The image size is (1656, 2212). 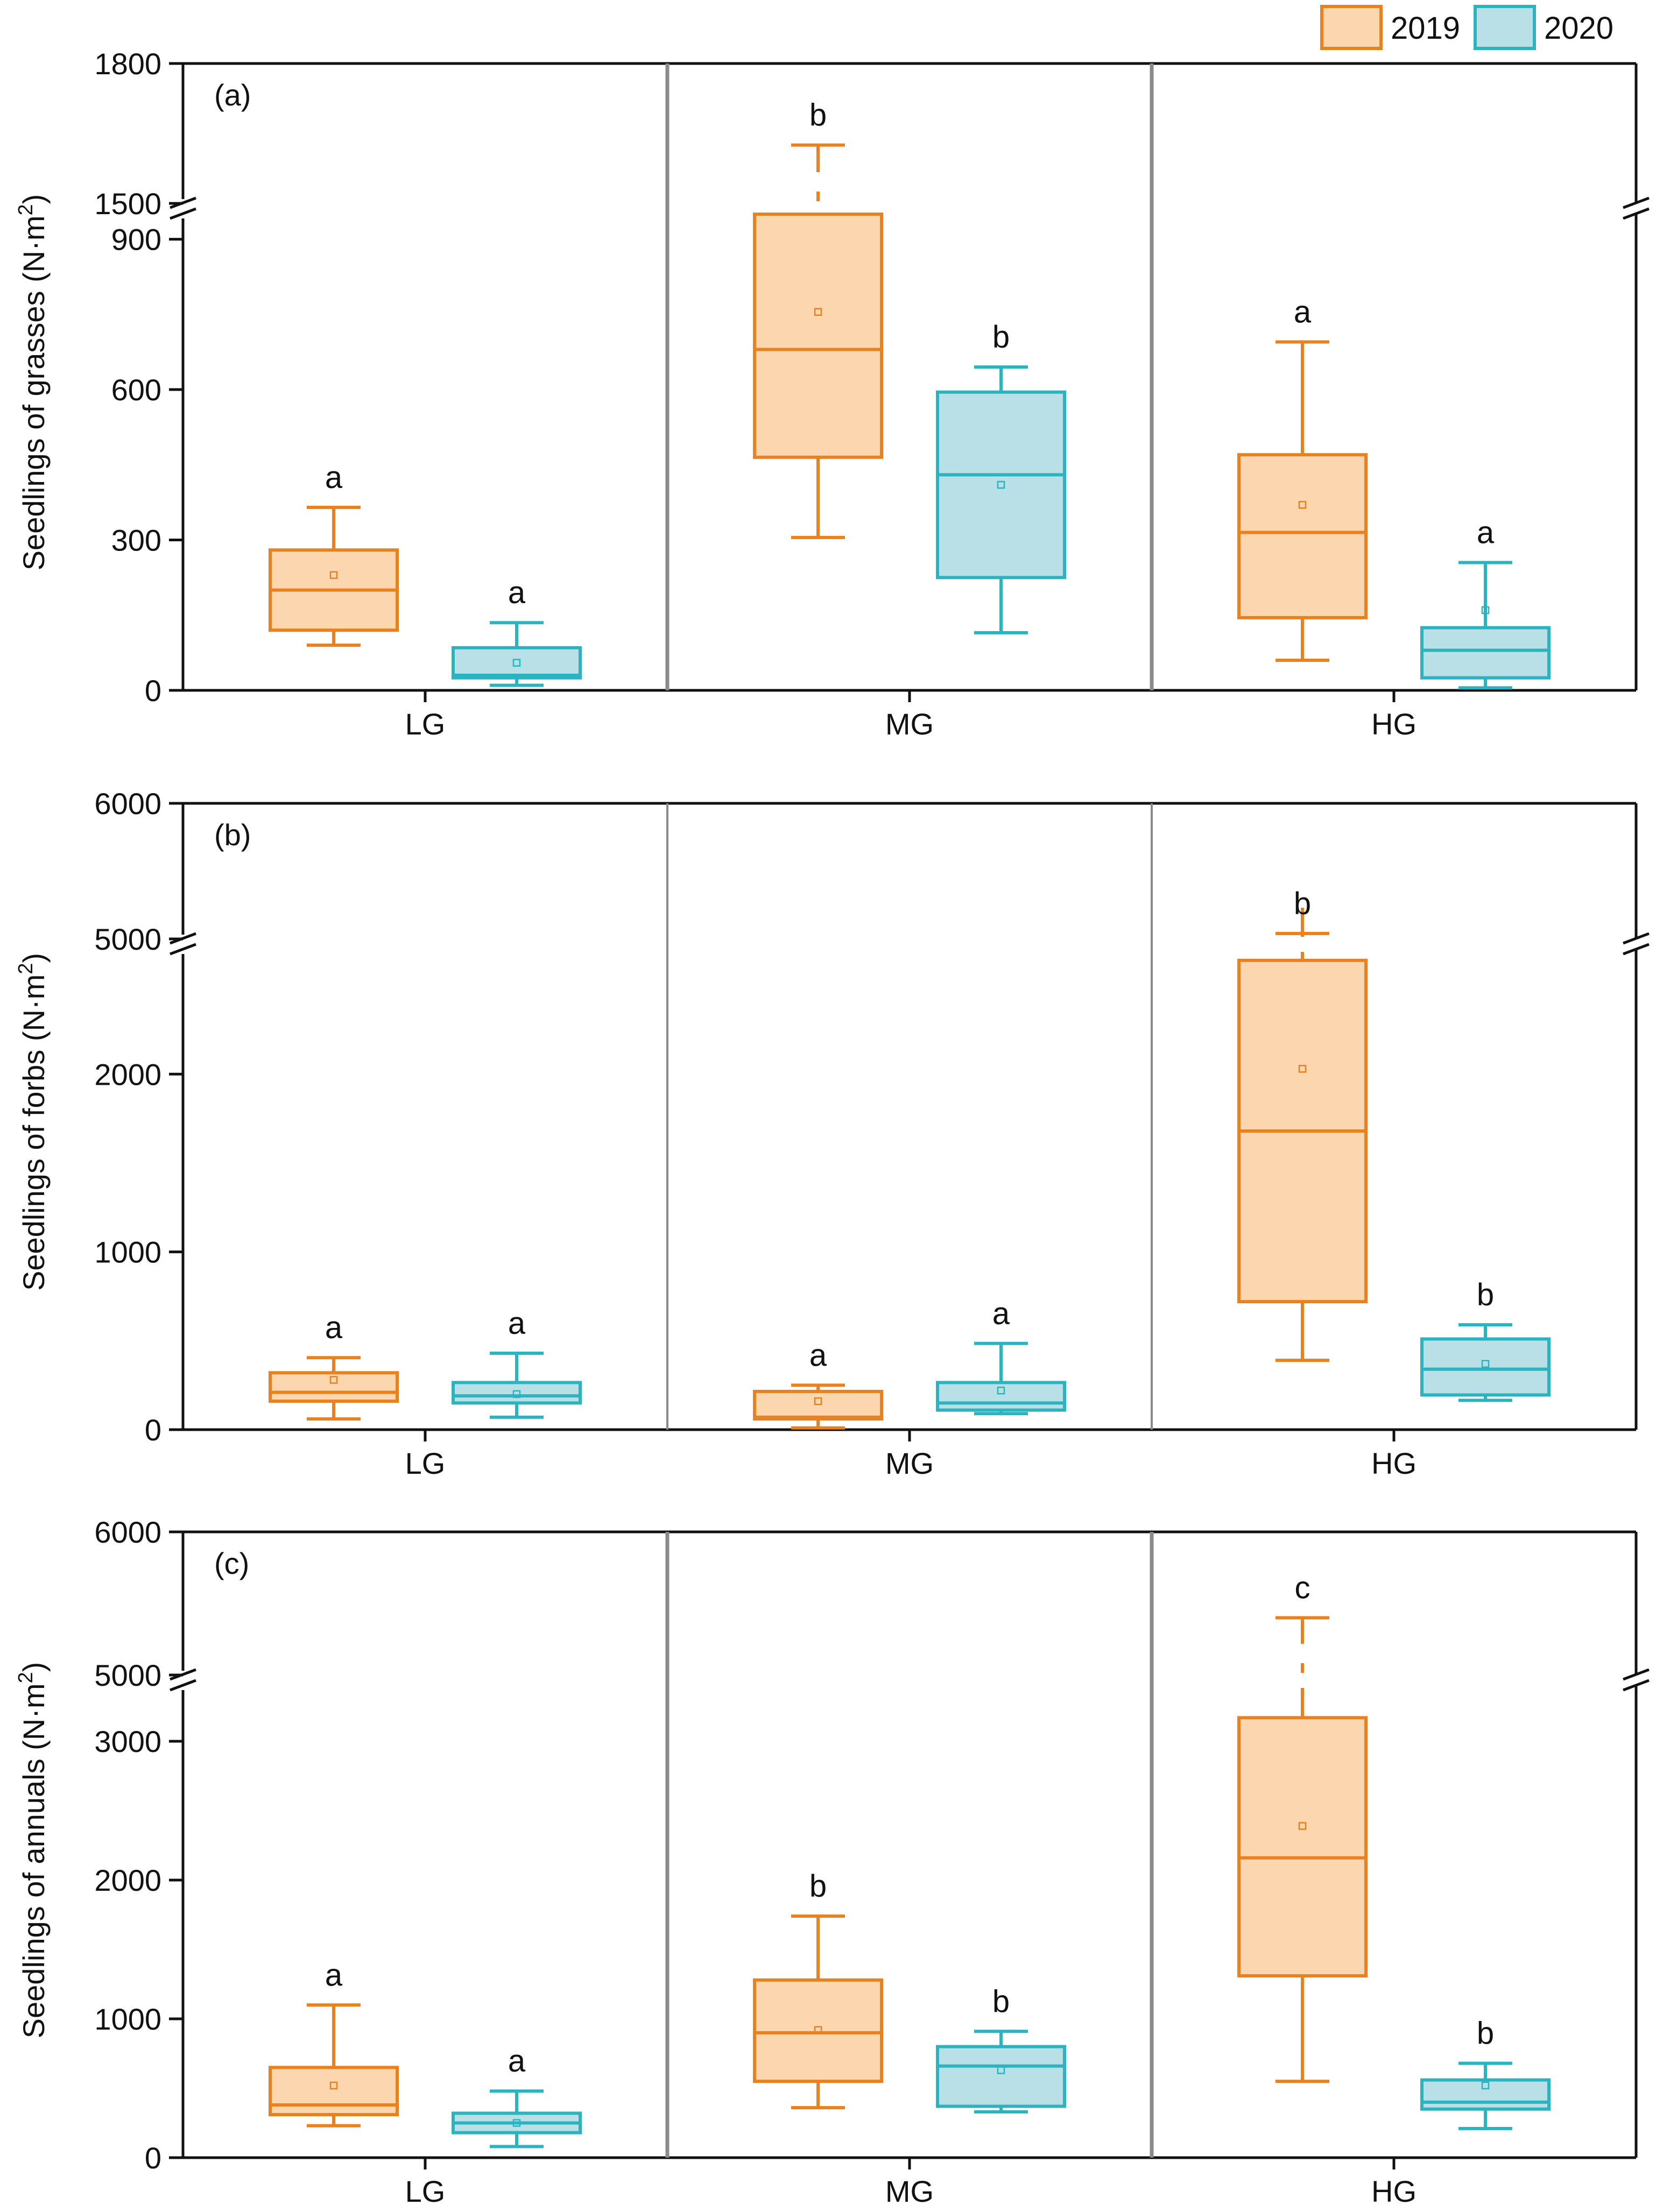 What do you see at coordinates (127, 1741) in the screenshot?
I see `y-tick-label: 3000` at bounding box center [127, 1741].